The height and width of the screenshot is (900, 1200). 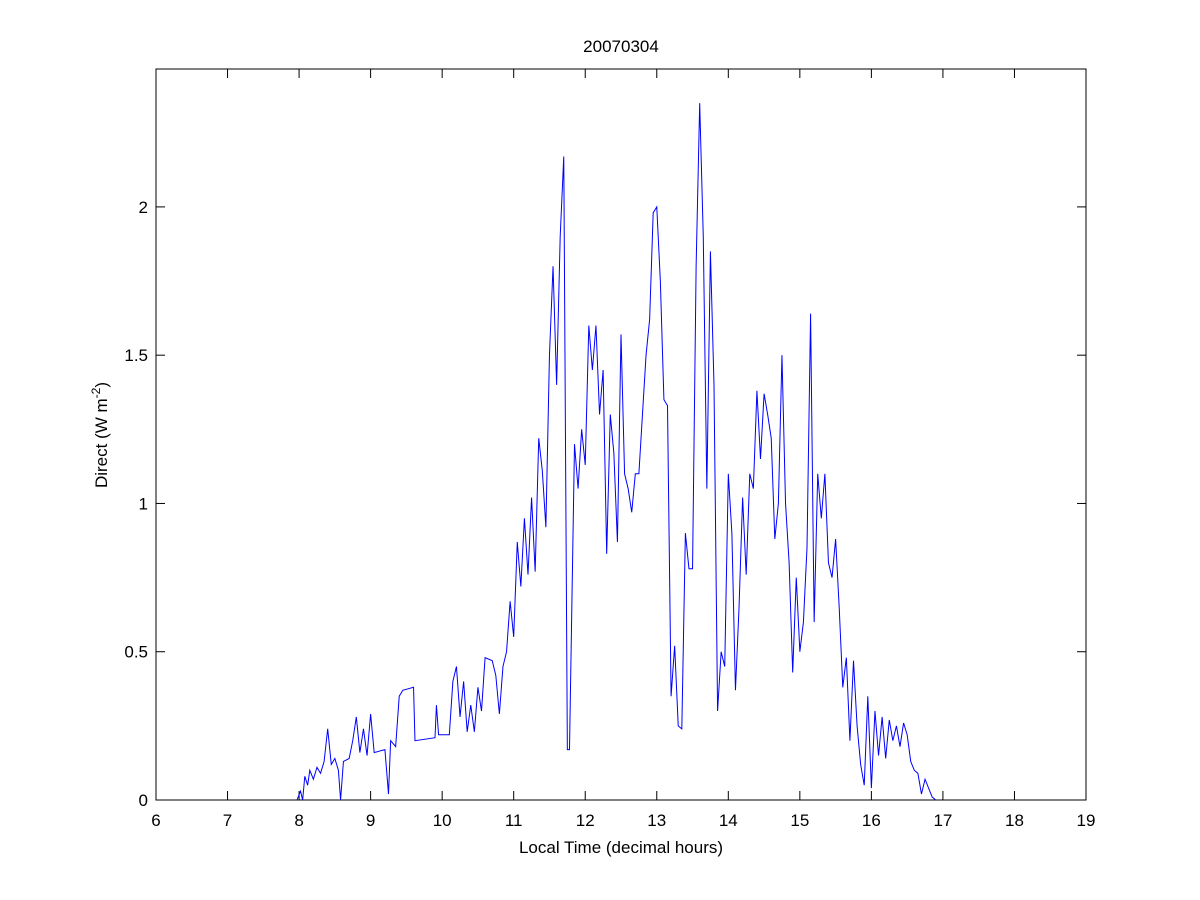 I want to click on x-tick-label: 17, so click(x=942, y=820).